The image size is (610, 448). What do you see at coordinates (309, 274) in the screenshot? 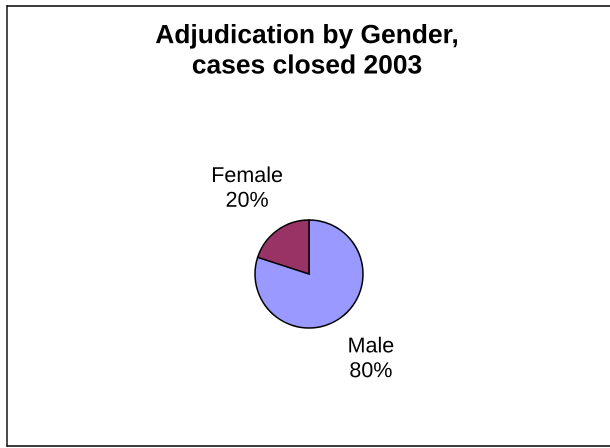
I see `pie-slice` at bounding box center [309, 274].